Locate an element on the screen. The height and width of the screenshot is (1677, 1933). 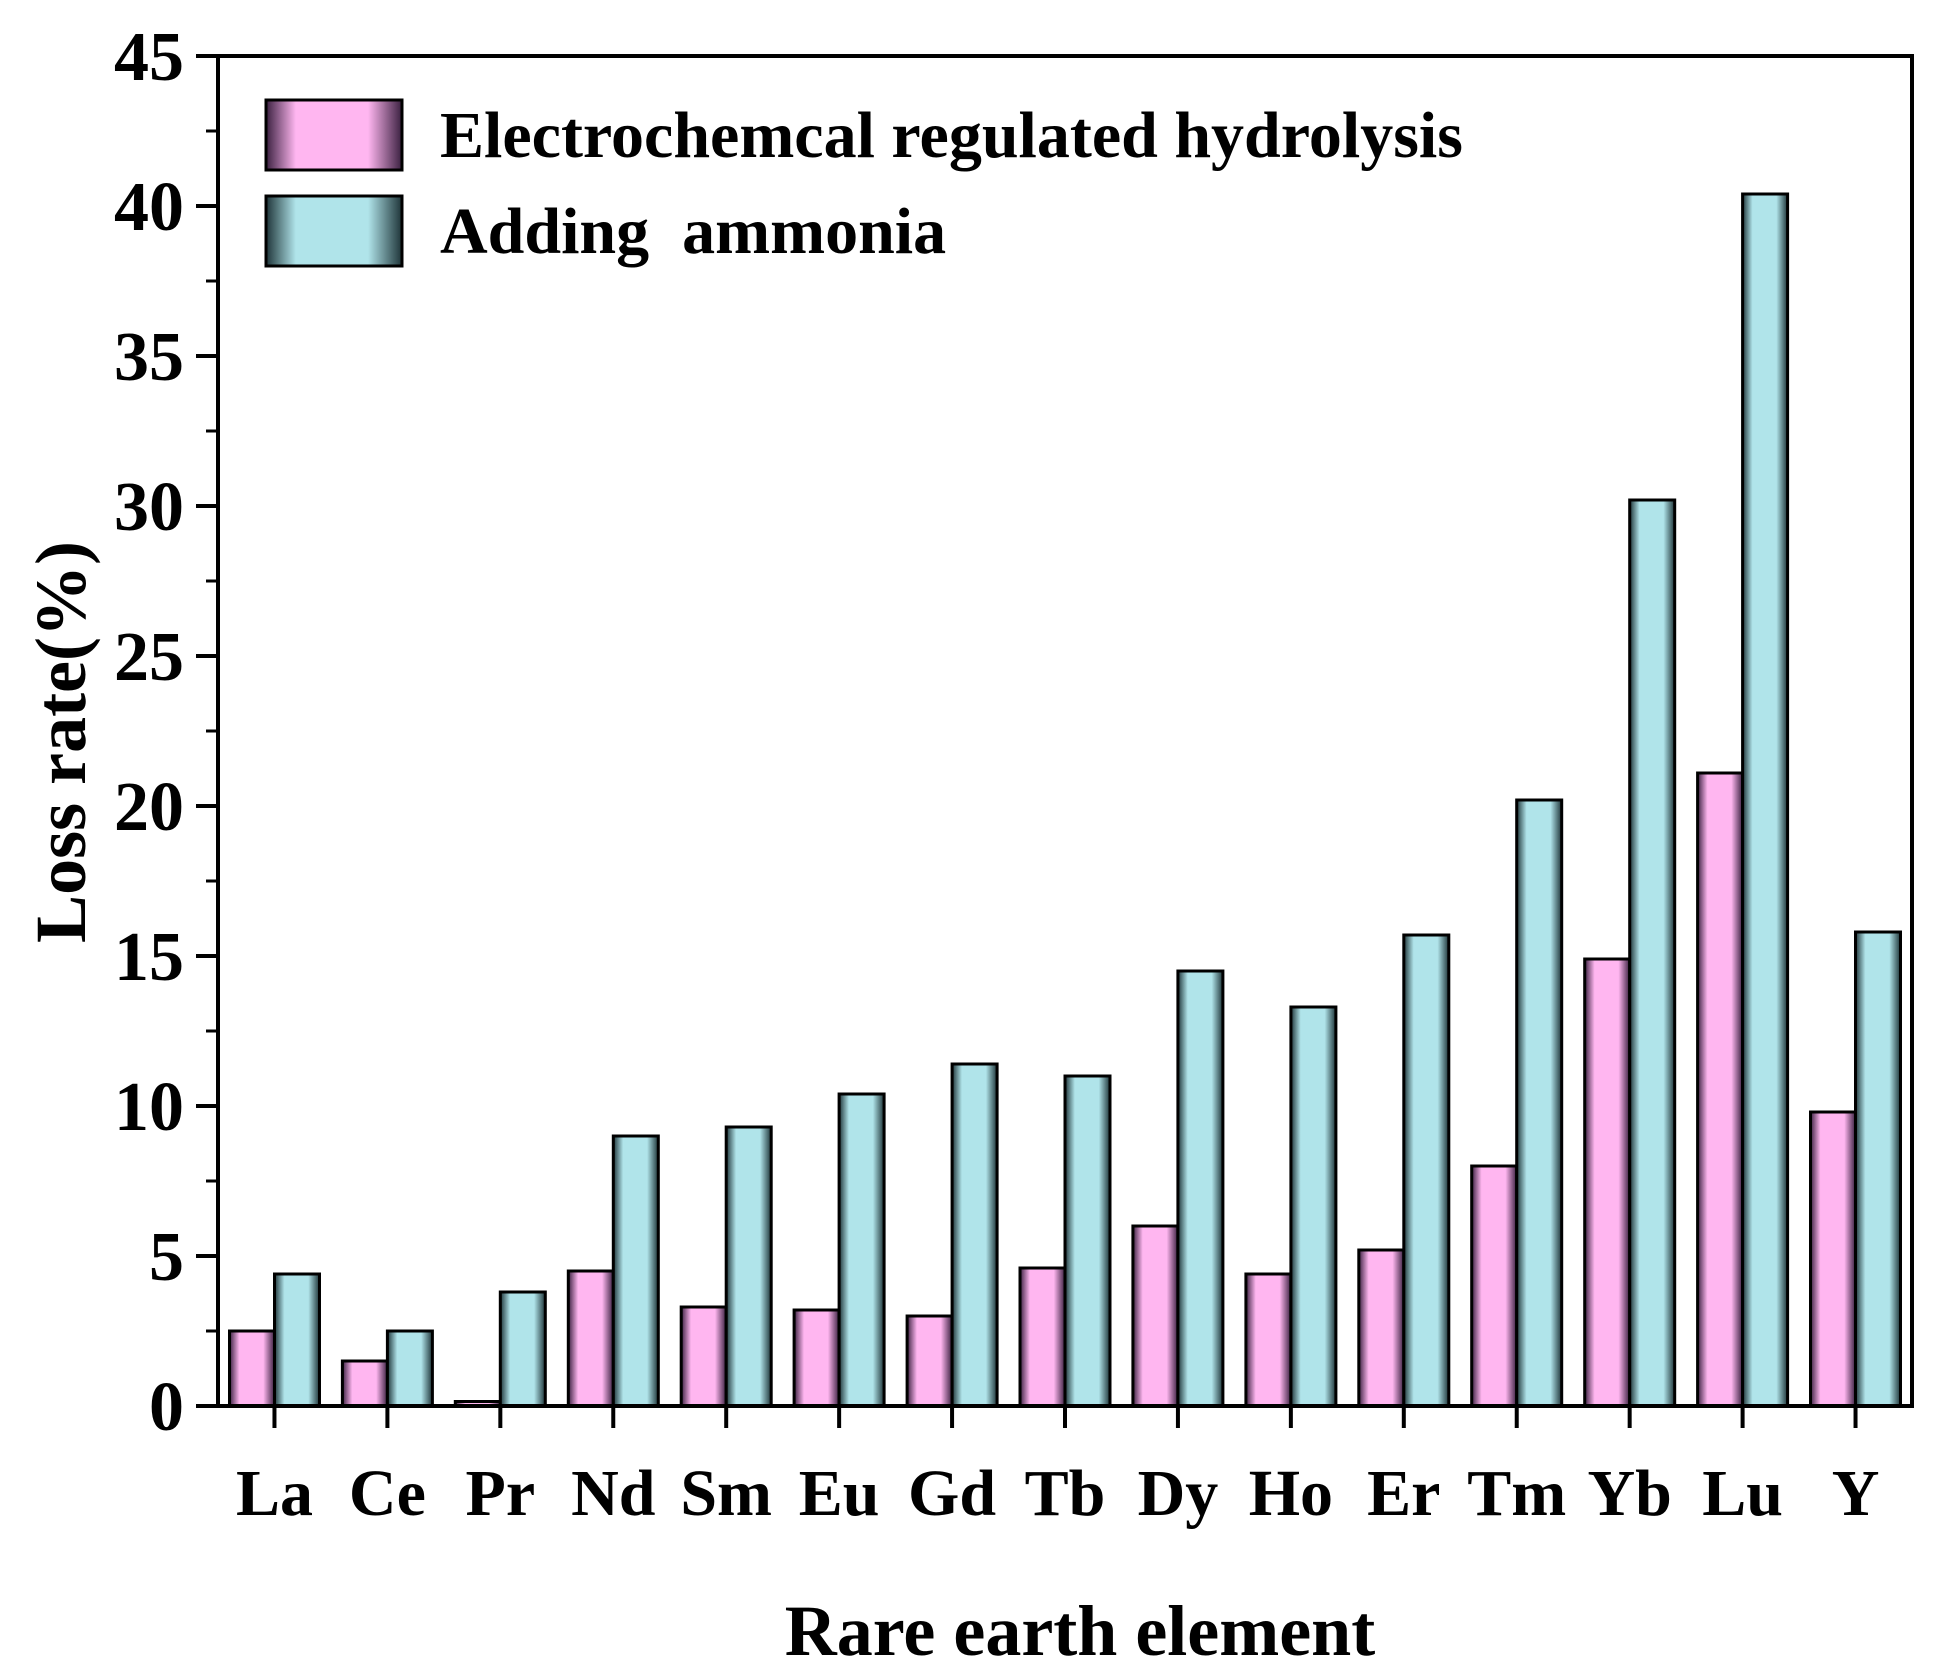
y-axis-label: Loss rate(%) is located at coordinates (61, 742).